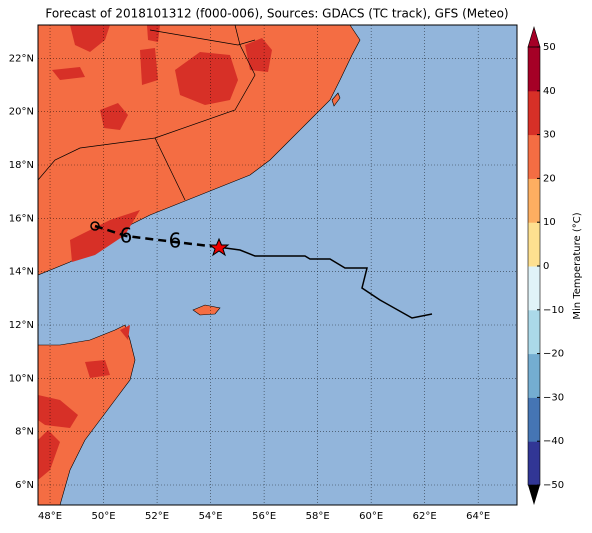 The height and width of the screenshot is (533, 592). What do you see at coordinates (549, 178) in the screenshot?
I see `colorbar-tick-label: 20` at bounding box center [549, 178].